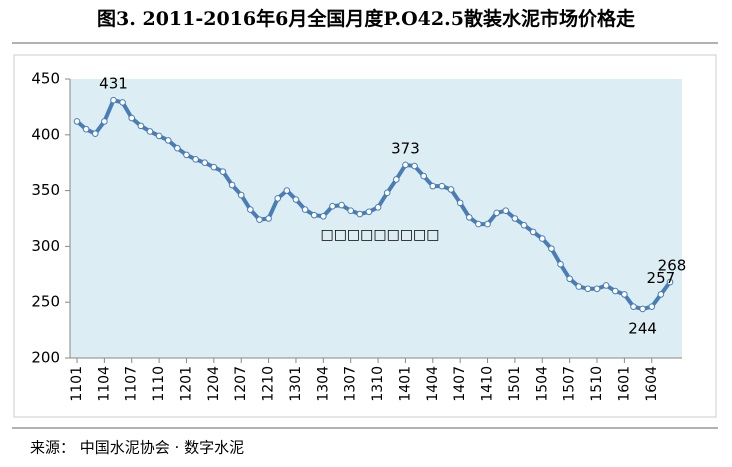 This screenshot has height=467, width=732. What do you see at coordinates (45, 246) in the screenshot?
I see `y-tick-label: 300` at bounding box center [45, 246].